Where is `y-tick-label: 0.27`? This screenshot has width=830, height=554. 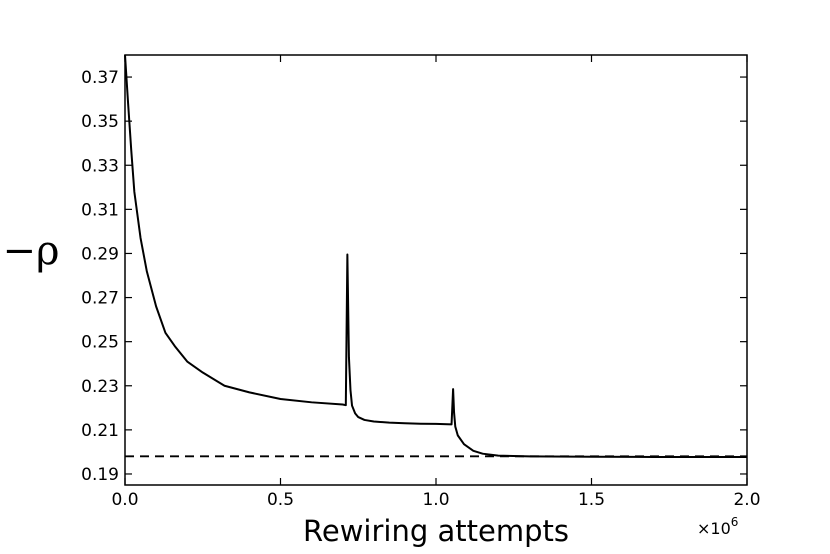
y-tick-label: 0.27 is located at coordinates (100, 299).